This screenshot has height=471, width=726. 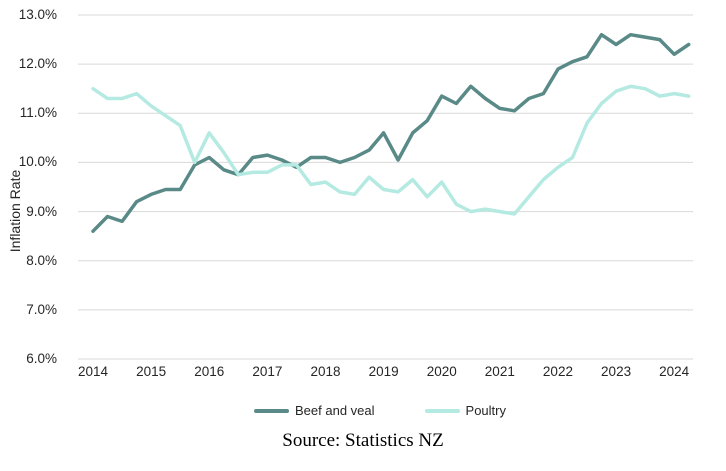 I want to click on legend-label: Beef and veal, so click(x=335, y=410).